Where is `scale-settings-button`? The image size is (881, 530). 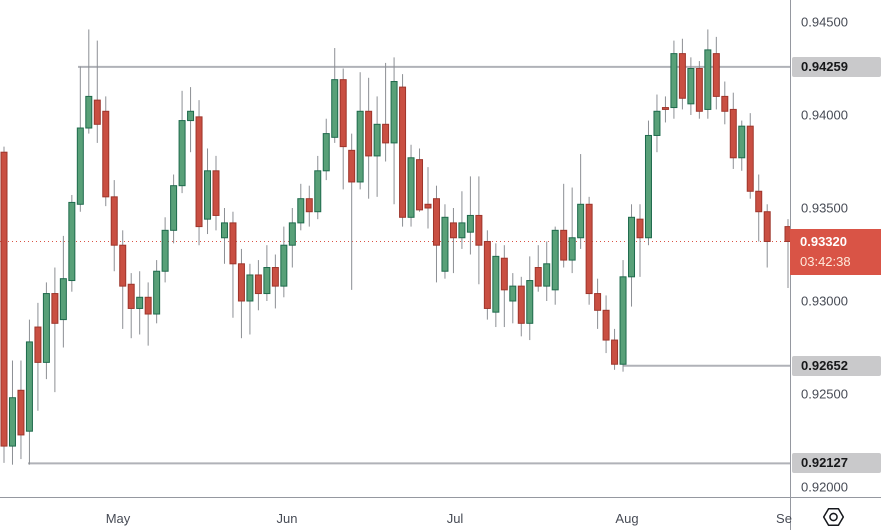
scale-settings-button is located at coordinates (833, 517).